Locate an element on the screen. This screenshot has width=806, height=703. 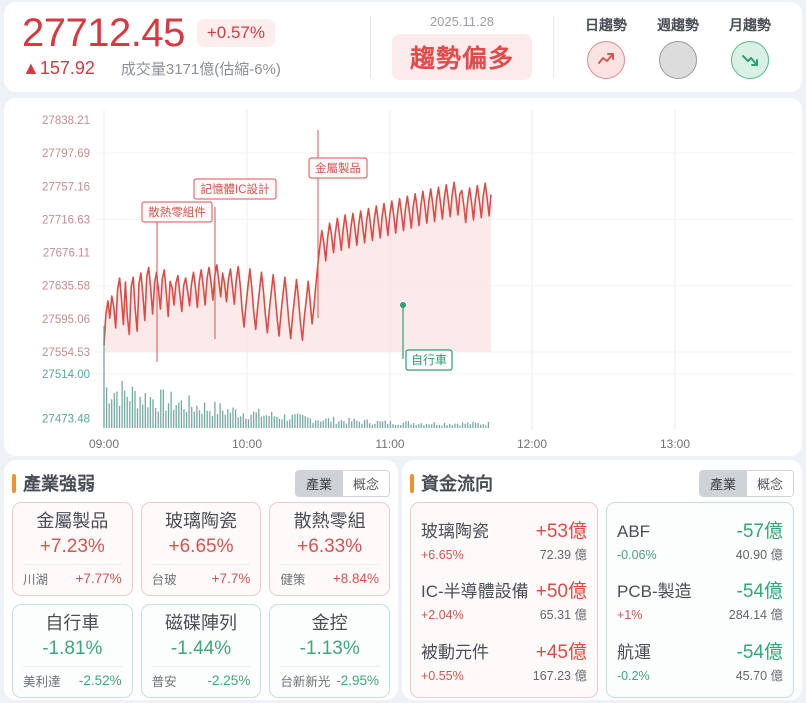
stock-percent: +8.84% is located at coordinates (355, 578).